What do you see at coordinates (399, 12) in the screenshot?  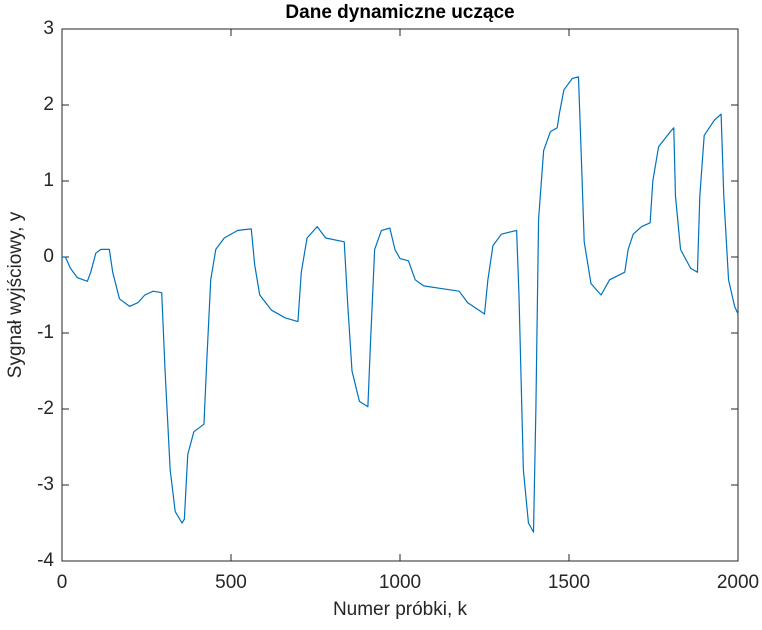 I see `chart-title: Dane dynamiczne uczące` at bounding box center [399, 12].